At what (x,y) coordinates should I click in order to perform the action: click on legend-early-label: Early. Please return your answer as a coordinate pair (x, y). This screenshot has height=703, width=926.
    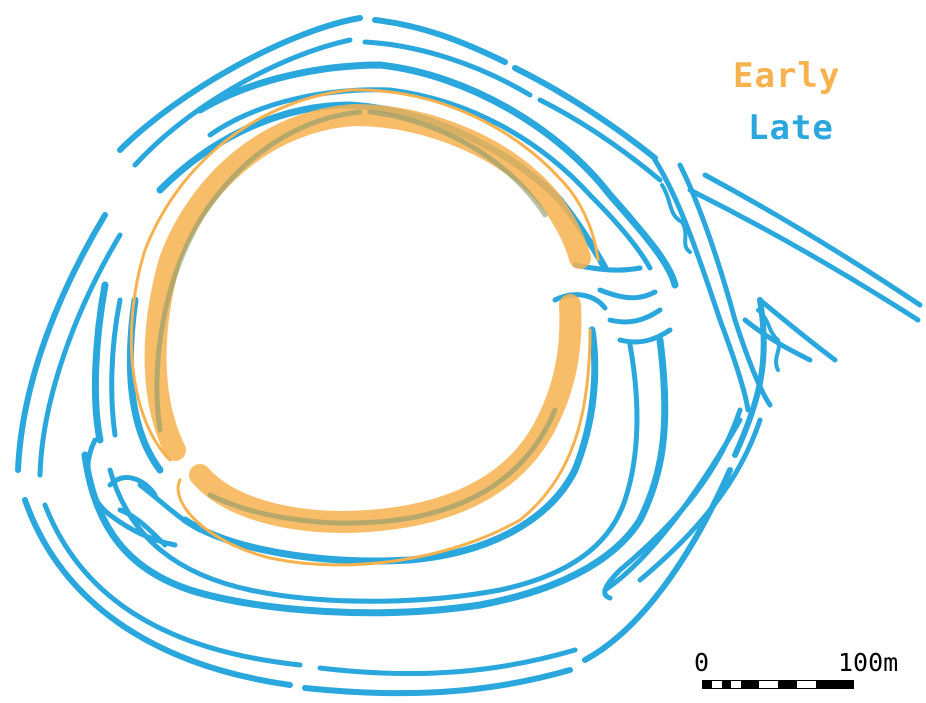
    Looking at the image, I should click on (787, 76).